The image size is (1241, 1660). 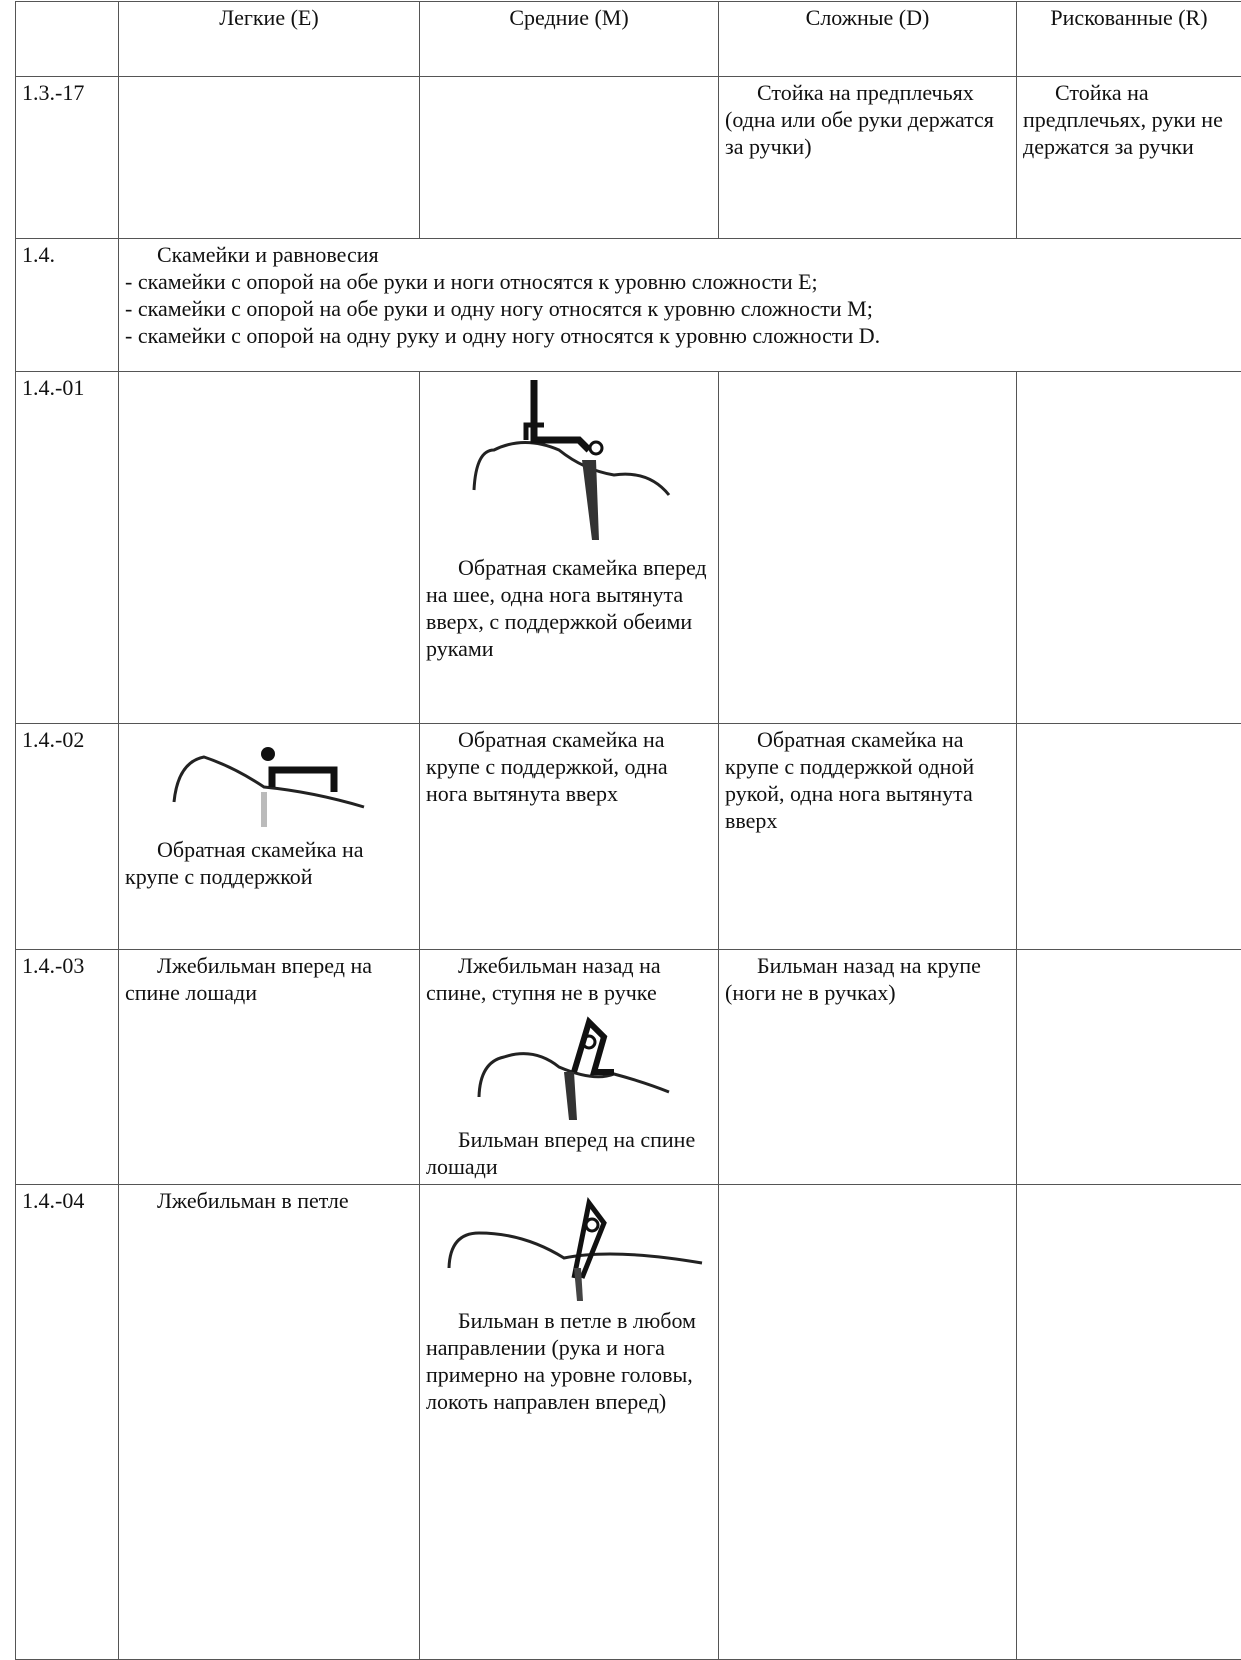 I want to click on header-cell: Сложные (D), so click(x=868, y=39).